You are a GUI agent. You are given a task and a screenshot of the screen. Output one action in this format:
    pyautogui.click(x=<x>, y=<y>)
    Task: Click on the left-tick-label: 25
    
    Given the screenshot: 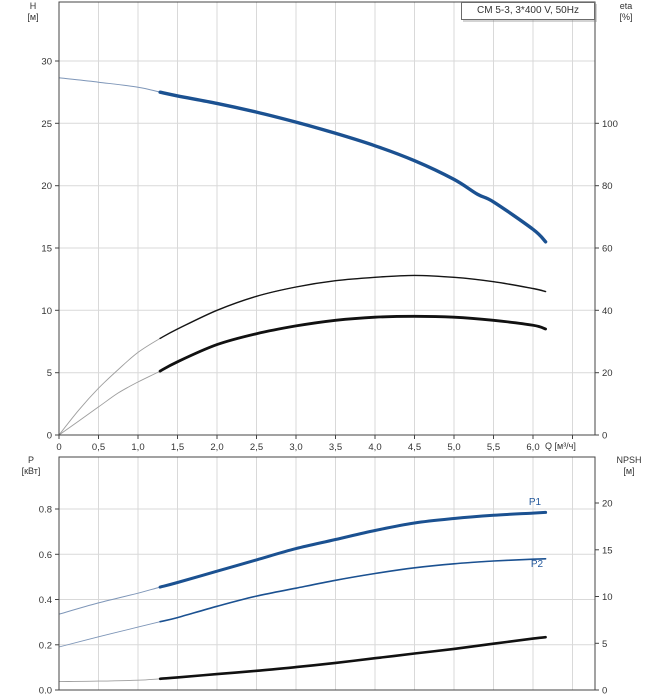 What is the action you would take?
    pyautogui.click(x=46, y=124)
    